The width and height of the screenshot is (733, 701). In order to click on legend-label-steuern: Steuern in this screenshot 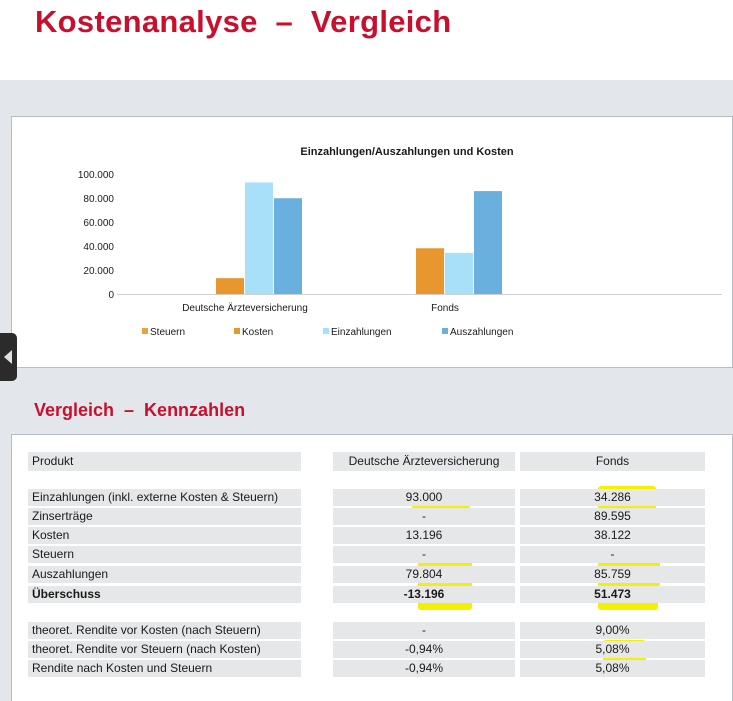, I will do `click(167, 332)`.